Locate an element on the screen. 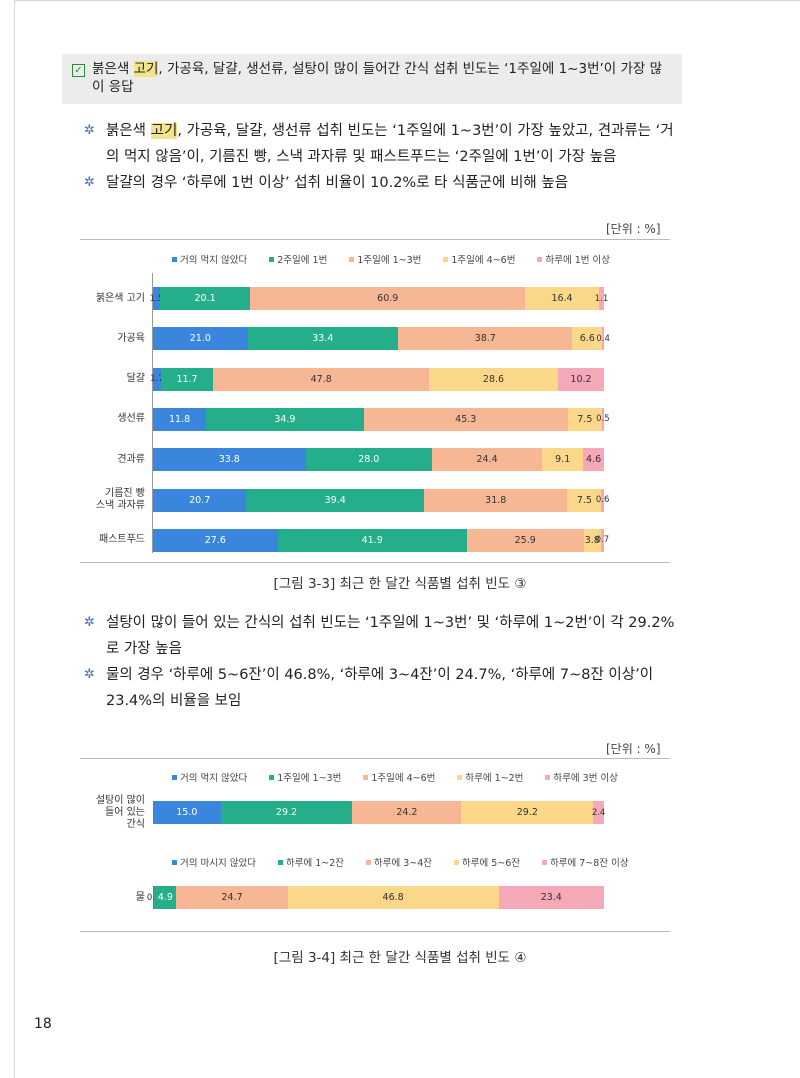 The width and height of the screenshot is (800, 1078). chart-1-data-label-6-2: 25.9 is located at coordinates (525, 540).